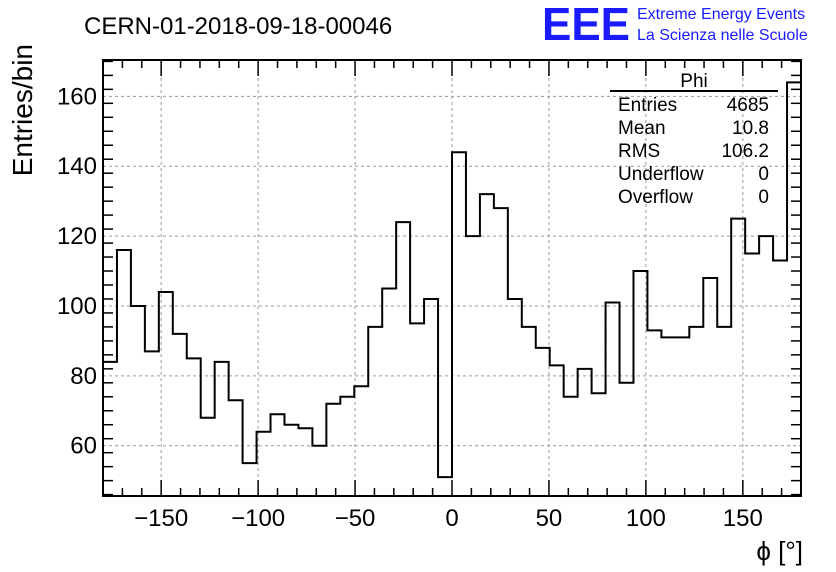 The image size is (836, 572). I want to click on x-tick-label: −100, so click(258, 518).